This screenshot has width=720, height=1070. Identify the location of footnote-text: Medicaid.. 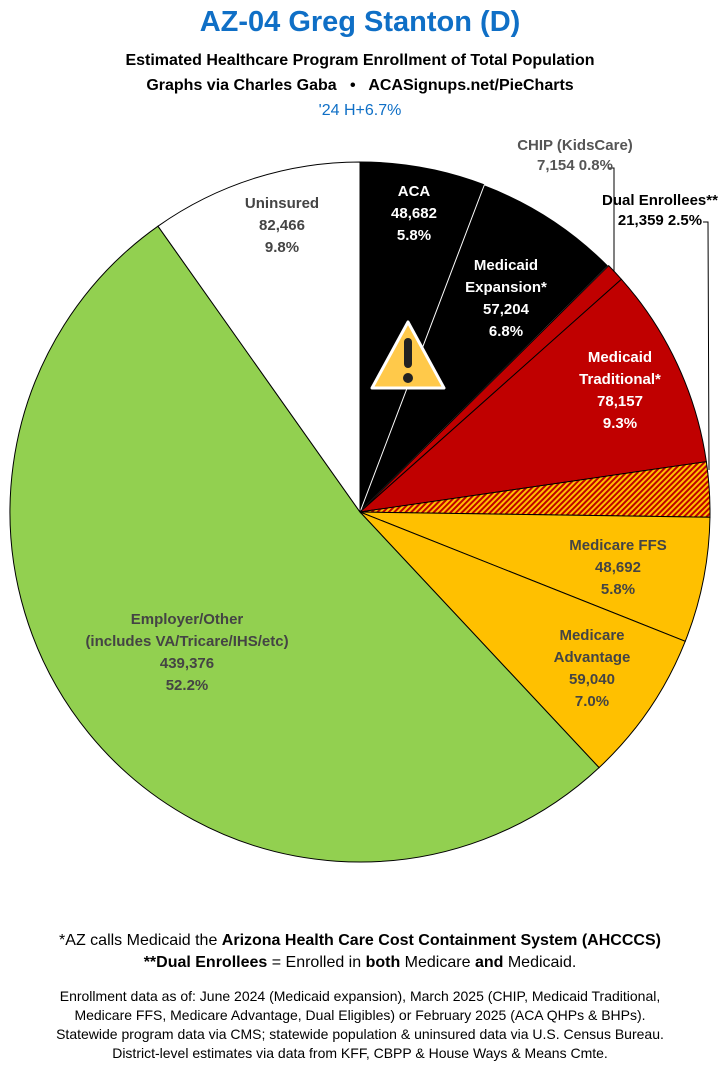
(540, 962).